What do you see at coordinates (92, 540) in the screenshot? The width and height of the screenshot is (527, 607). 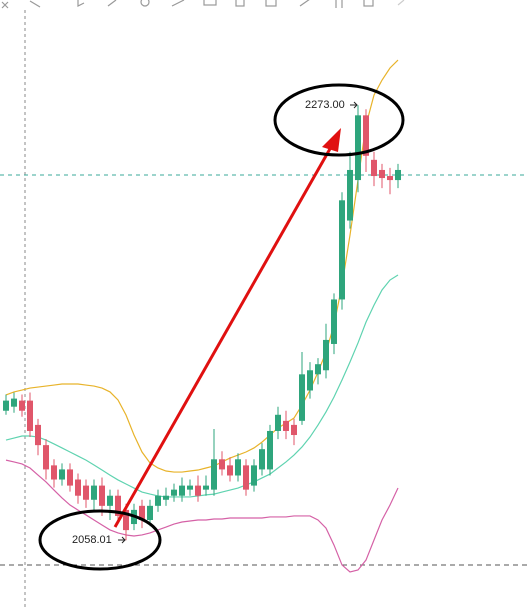 I see `low-label: 2058.01` at bounding box center [92, 540].